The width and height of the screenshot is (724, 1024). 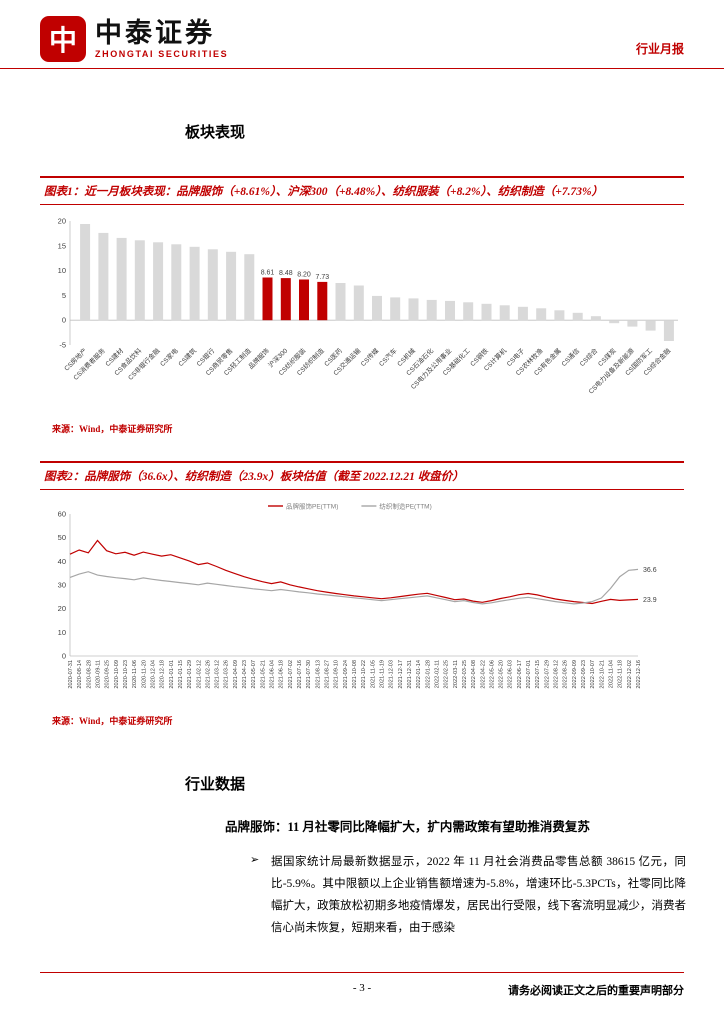 I want to click on svg-text: 2020-08-14, so click(x=80, y=674).